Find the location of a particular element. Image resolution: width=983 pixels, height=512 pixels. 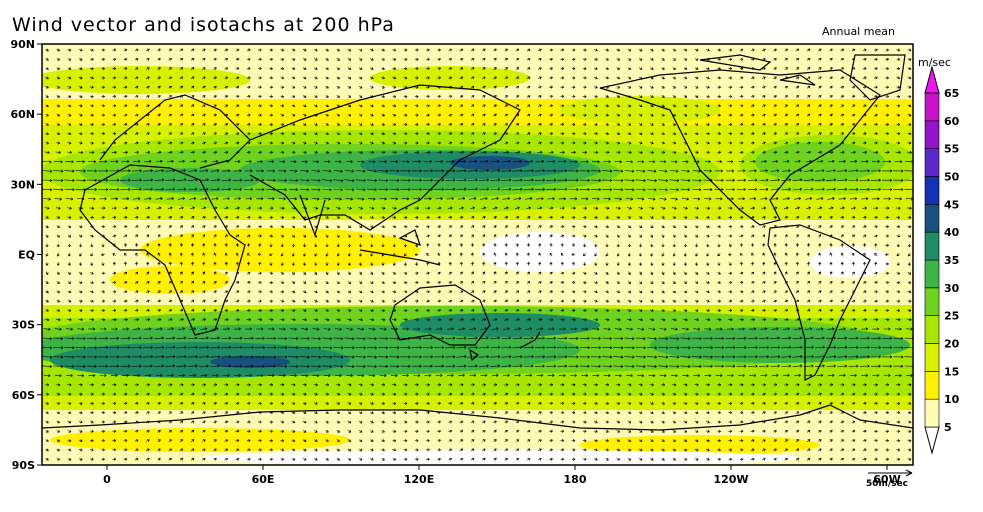

colorbar-level-label: 30 is located at coordinates (952, 288).